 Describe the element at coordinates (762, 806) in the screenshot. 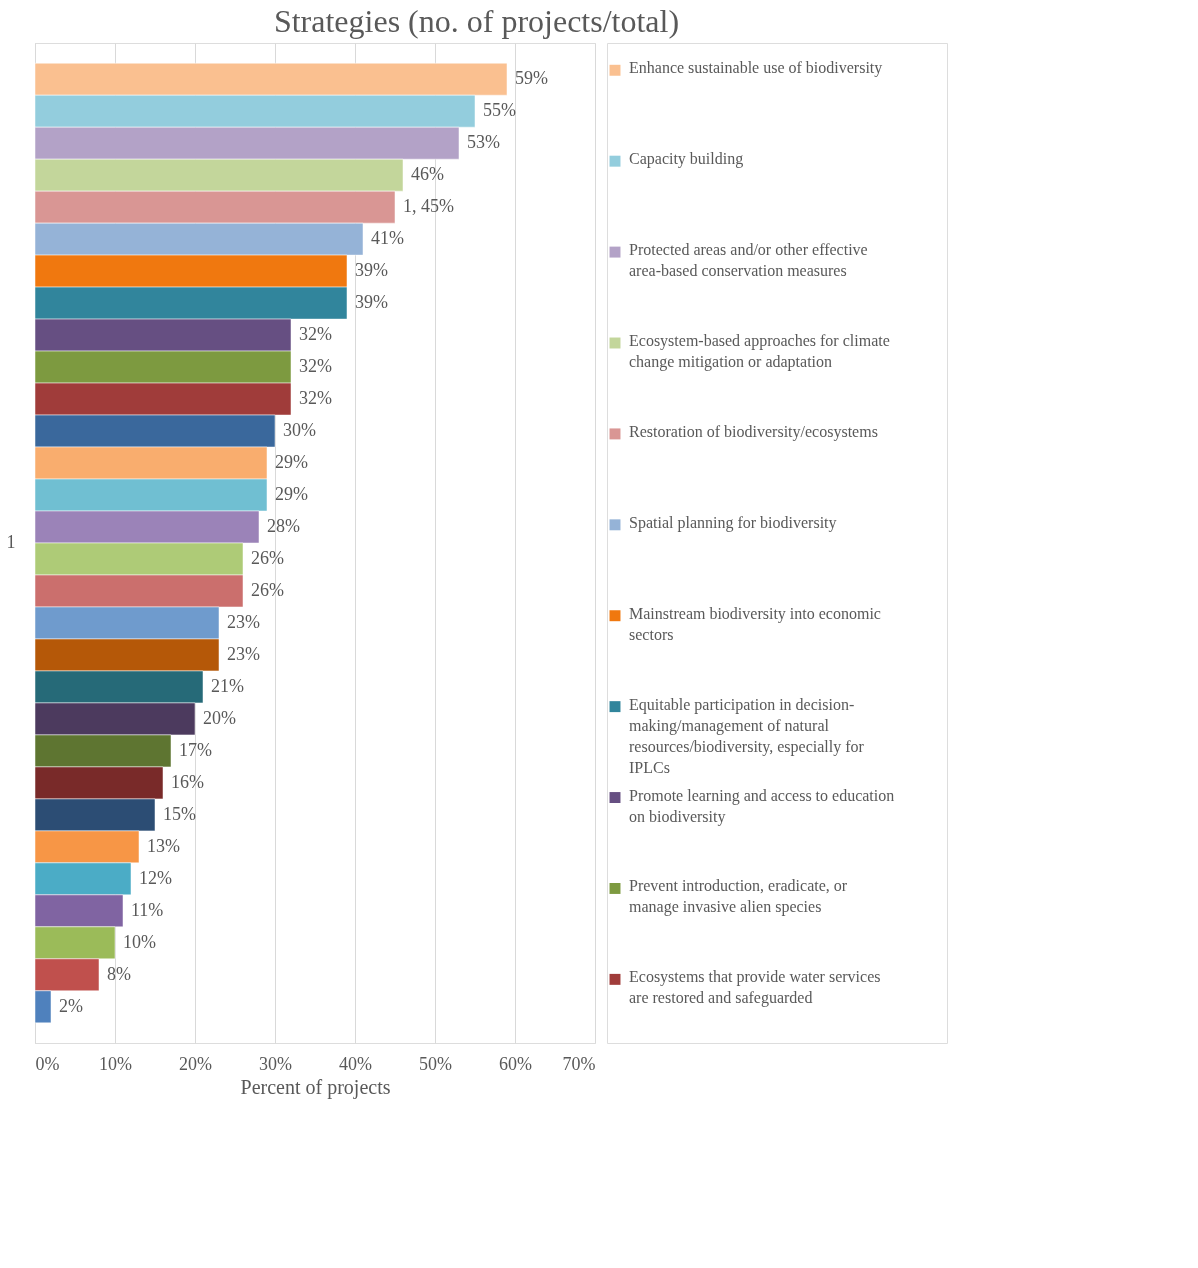

I see `legend-label: Promote learning and access to education on biodiversity` at that location.